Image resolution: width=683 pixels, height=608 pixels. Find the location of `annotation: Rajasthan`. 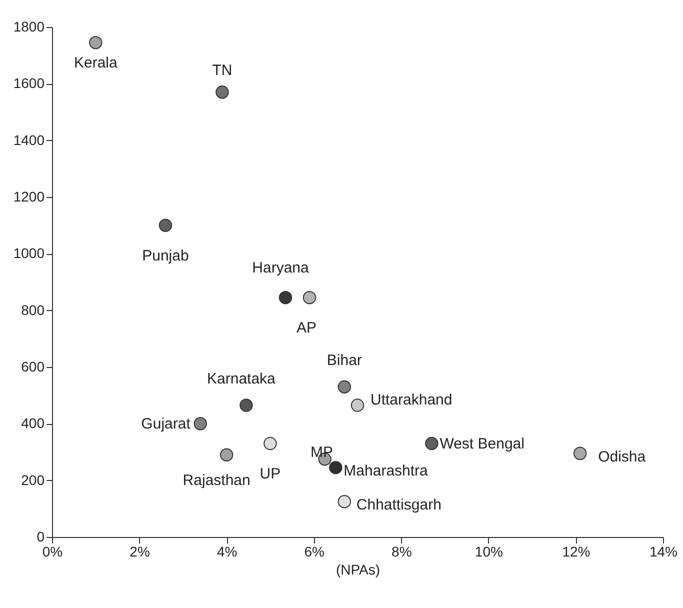

annotation: Rajasthan is located at coordinates (216, 480).